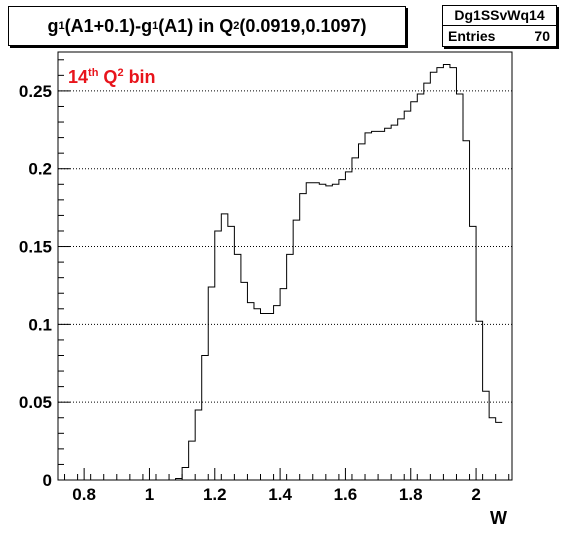  I want to click on stats-histogram-name: Dg1SSvWq14, so click(499, 16).